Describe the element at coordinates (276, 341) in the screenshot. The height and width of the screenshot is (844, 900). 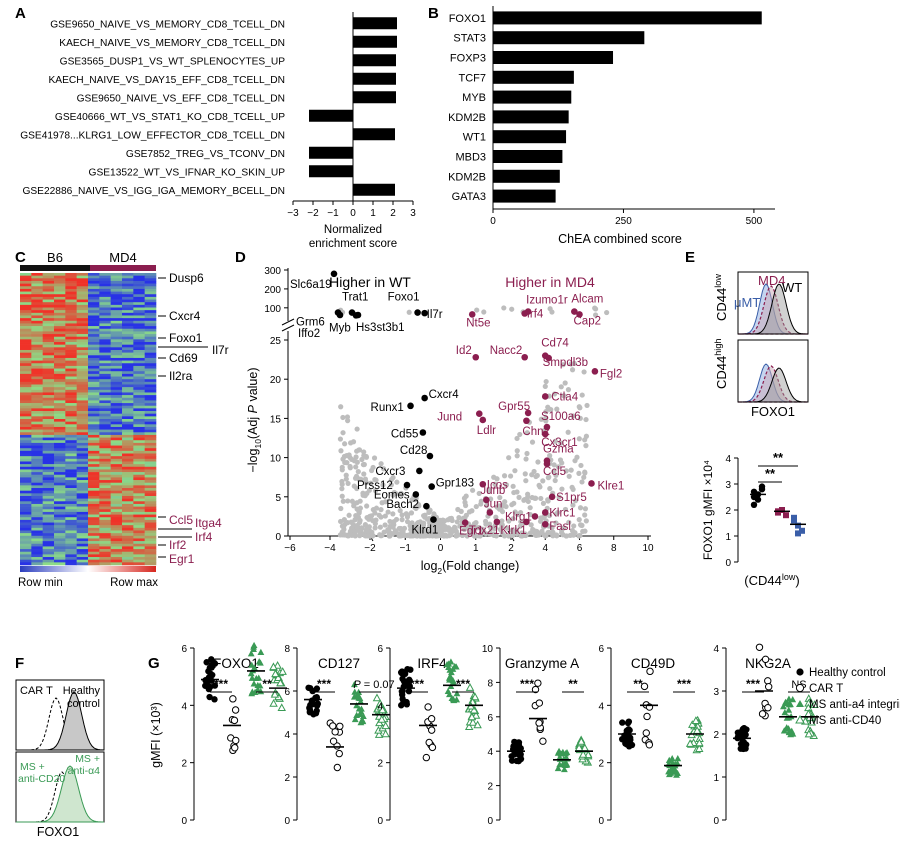
I see `volcano-y-tick-label: 25` at that location.